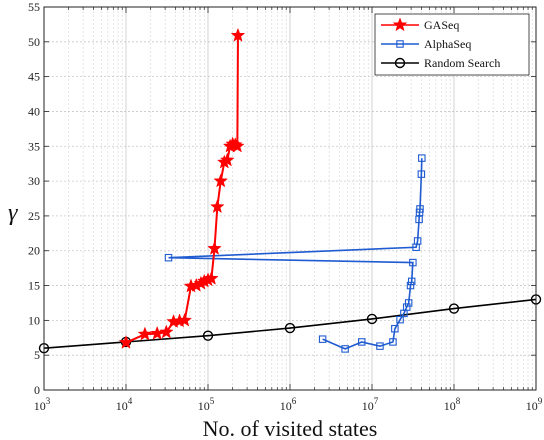 The width and height of the screenshot is (544, 440). Describe the element at coordinates (370, 404) in the screenshot. I see `x-tick-label: 10⁷` at that location.